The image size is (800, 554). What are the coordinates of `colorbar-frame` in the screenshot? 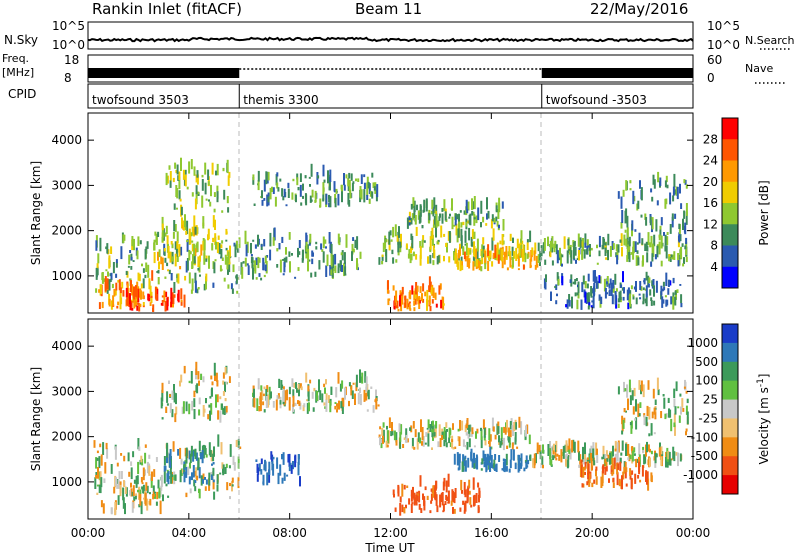 It's located at (730, 203).